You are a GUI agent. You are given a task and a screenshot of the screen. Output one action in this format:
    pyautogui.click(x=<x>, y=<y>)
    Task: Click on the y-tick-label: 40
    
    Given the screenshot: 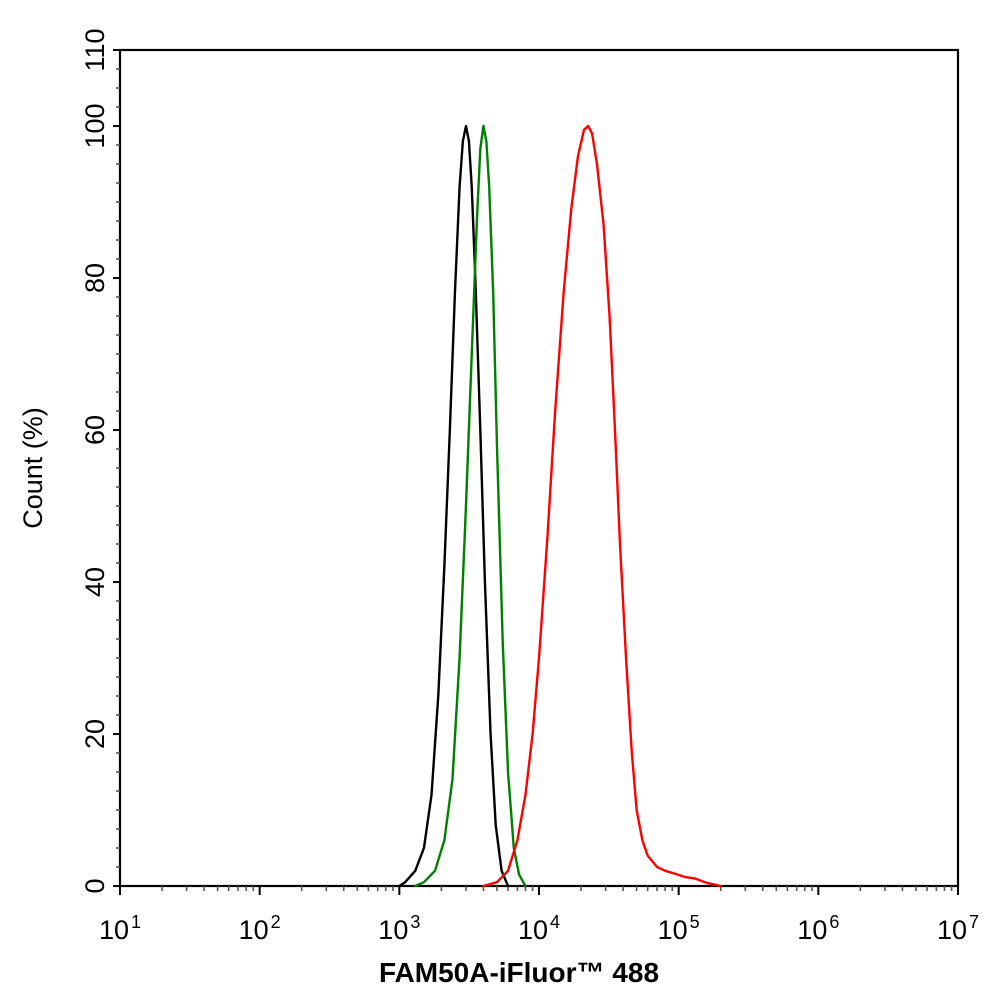 What is the action you would take?
    pyautogui.click(x=95, y=582)
    